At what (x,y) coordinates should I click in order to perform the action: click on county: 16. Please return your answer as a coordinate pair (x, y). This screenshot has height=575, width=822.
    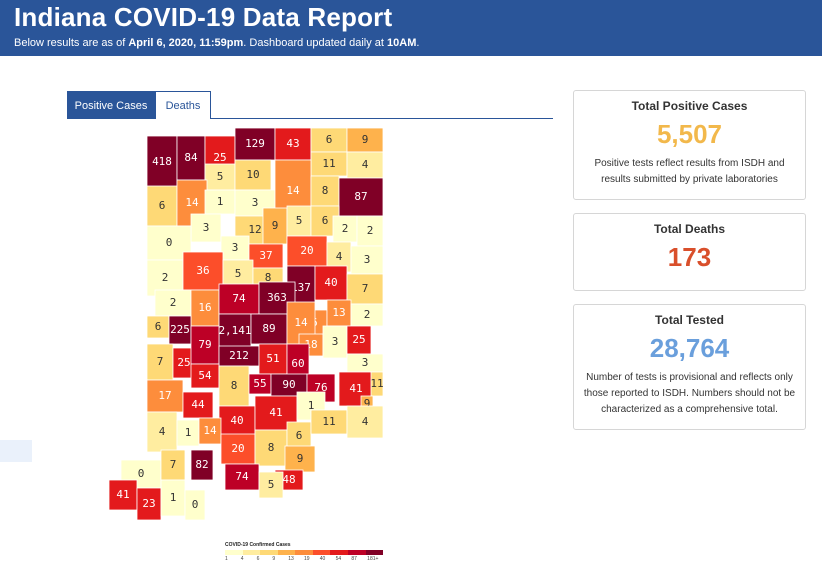
    Looking at the image, I should click on (205, 308).